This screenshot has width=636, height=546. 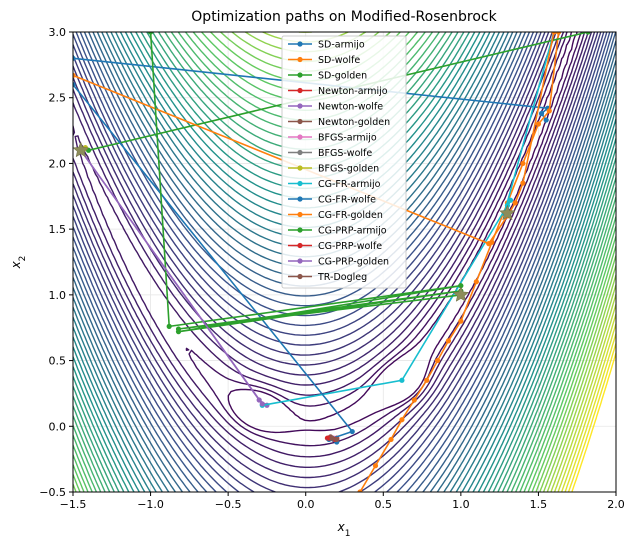 What do you see at coordinates (300, 230) in the screenshot?
I see `legend-marker-CG-PRP-armijo` at bounding box center [300, 230].